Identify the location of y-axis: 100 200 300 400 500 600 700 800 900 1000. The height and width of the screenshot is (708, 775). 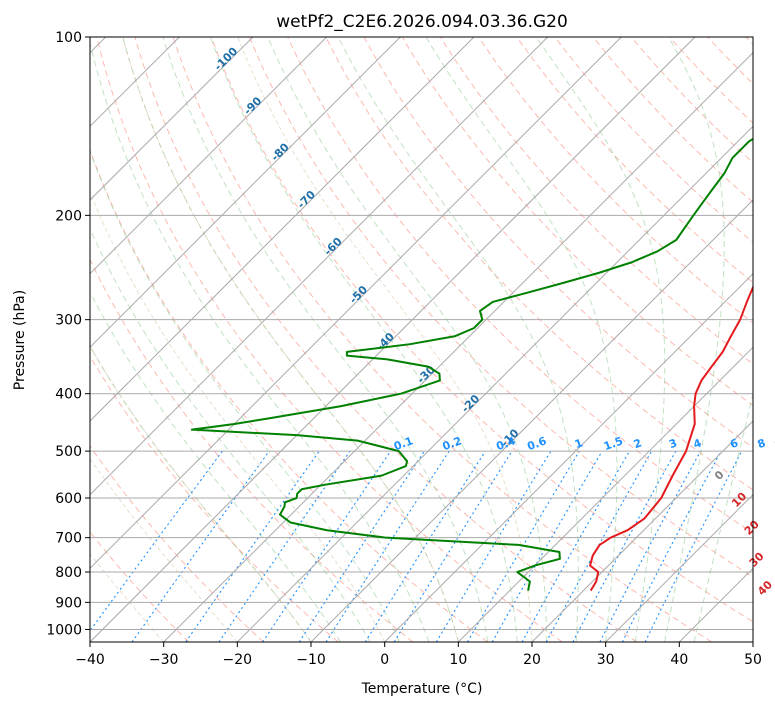
(68, 334).